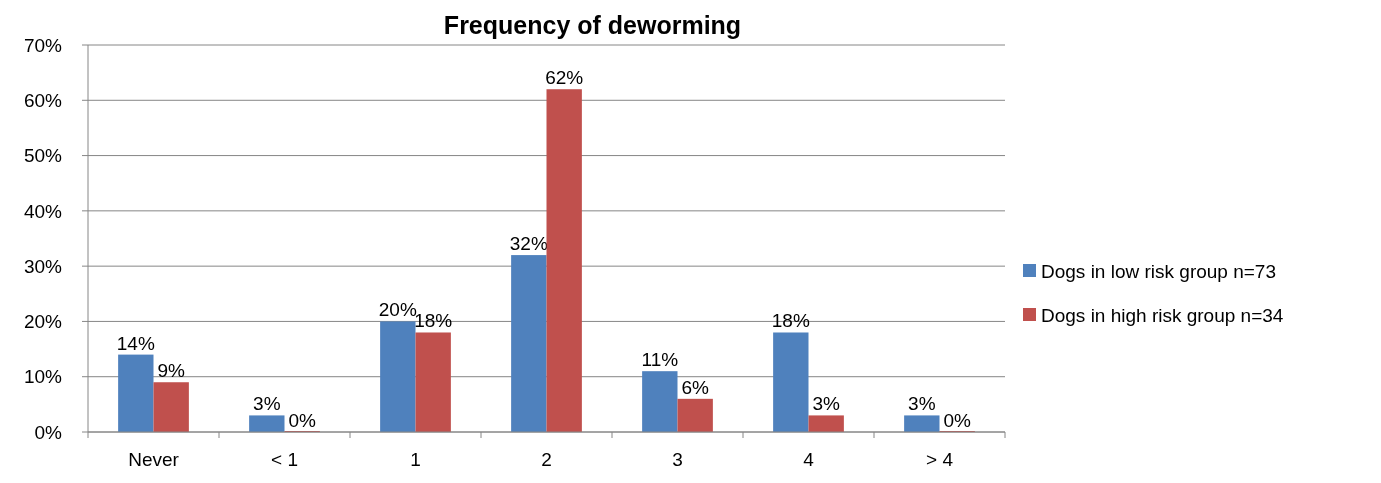 The image size is (1381, 483). Describe the element at coordinates (1162, 315) in the screenshot. I see `legend-label: Dogs in high risk group n=34` at that location.